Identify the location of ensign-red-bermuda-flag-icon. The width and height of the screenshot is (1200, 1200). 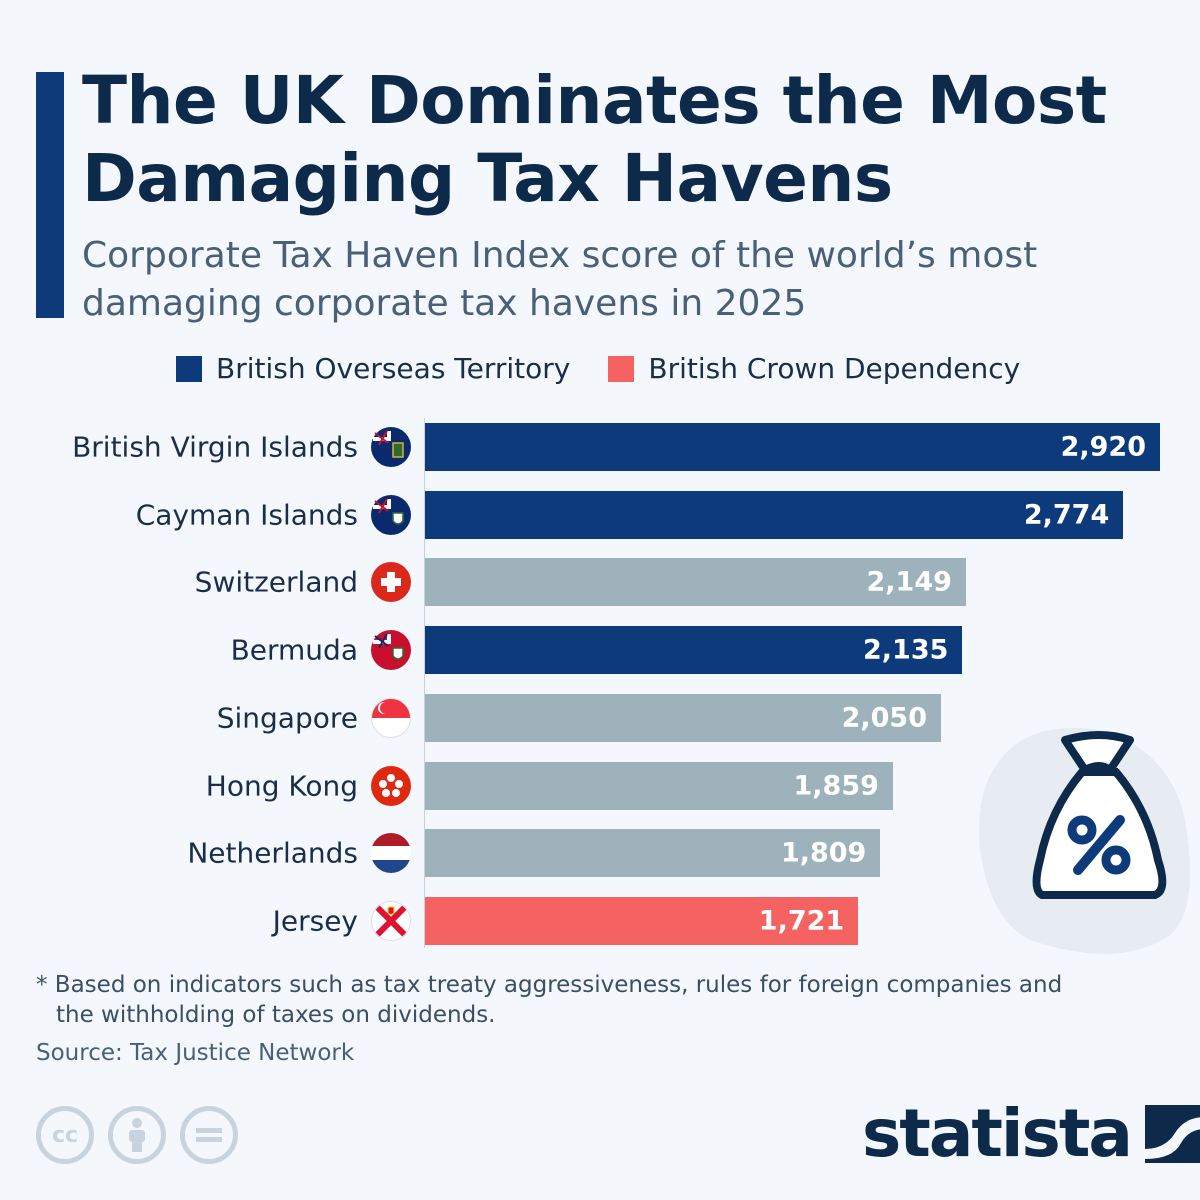
(391, 650).